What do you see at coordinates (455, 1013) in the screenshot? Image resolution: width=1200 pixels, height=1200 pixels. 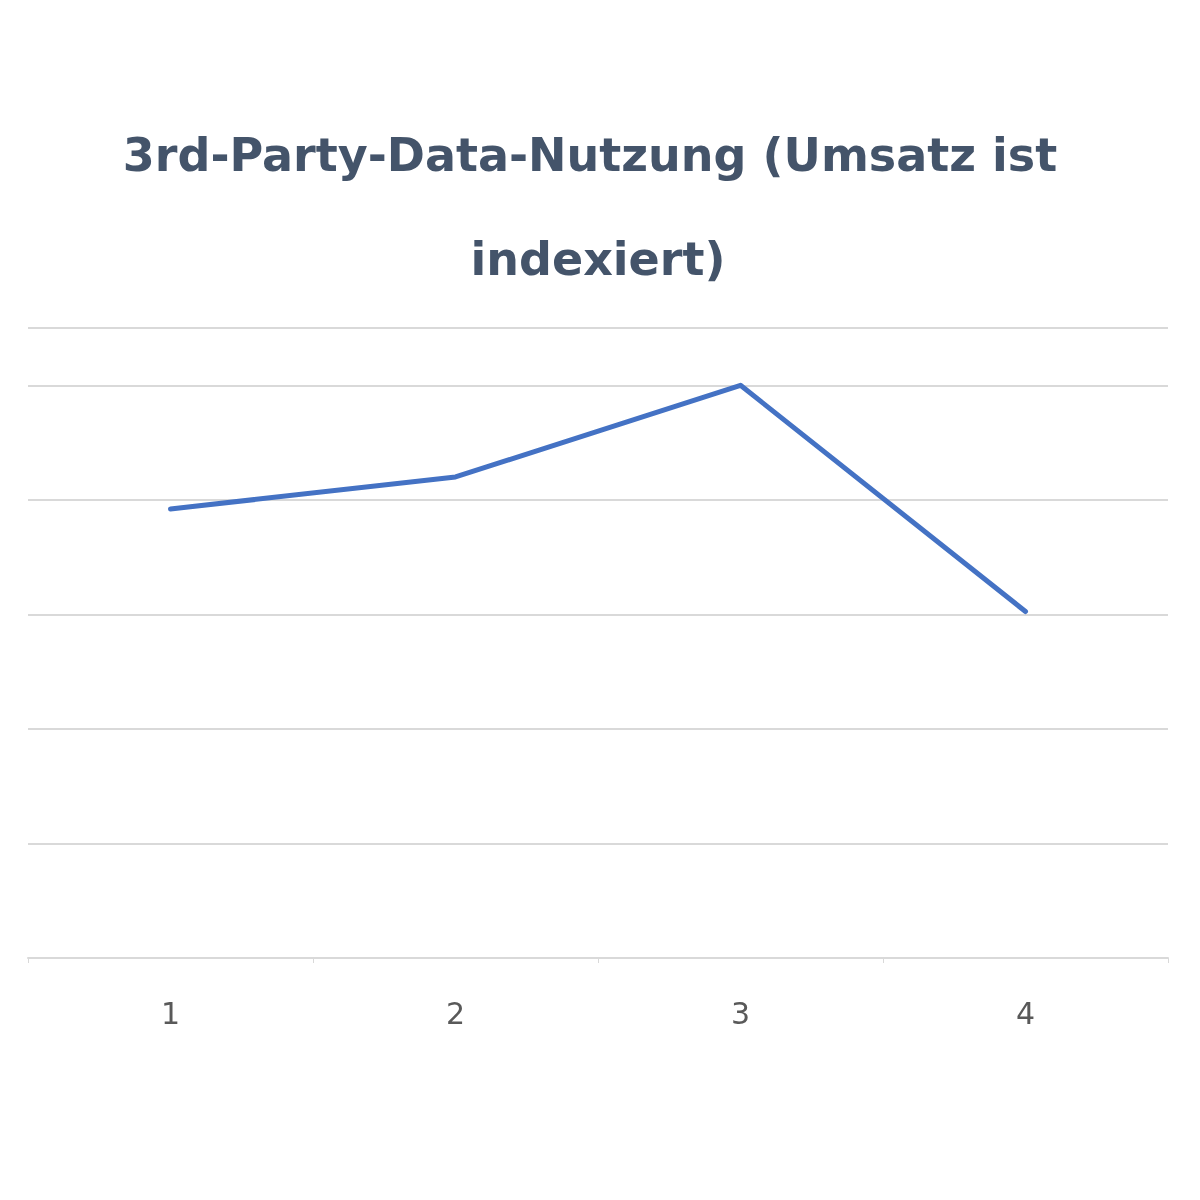 I see `x-tick-label: 2` at bounding box center [455, 1013].